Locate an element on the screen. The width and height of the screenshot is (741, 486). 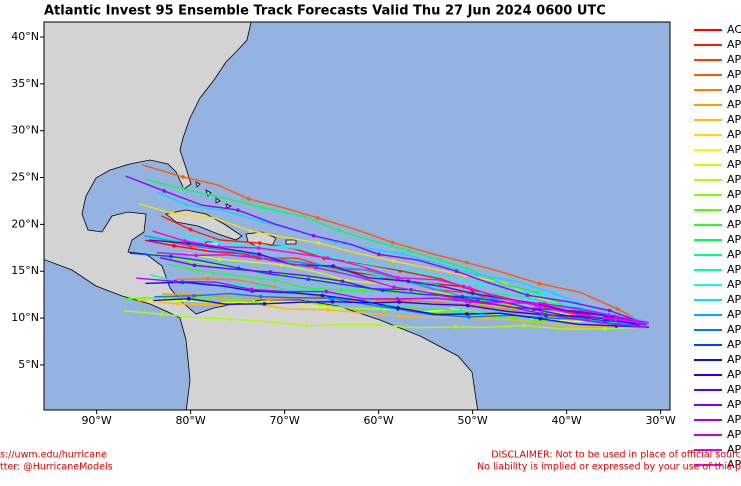
lat-tick-label: 10°N is located at coordinates (25, 317).